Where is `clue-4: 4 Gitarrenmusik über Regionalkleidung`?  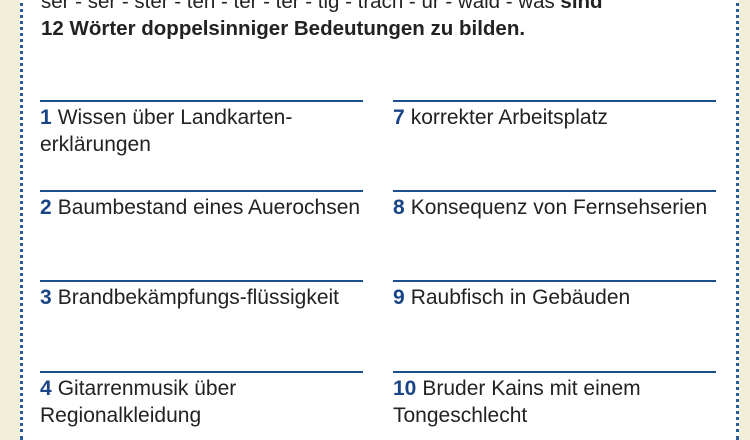
clue-4: 4 Gitarrenmusik über Regionalkleidung is located at coordinates (201, 400).